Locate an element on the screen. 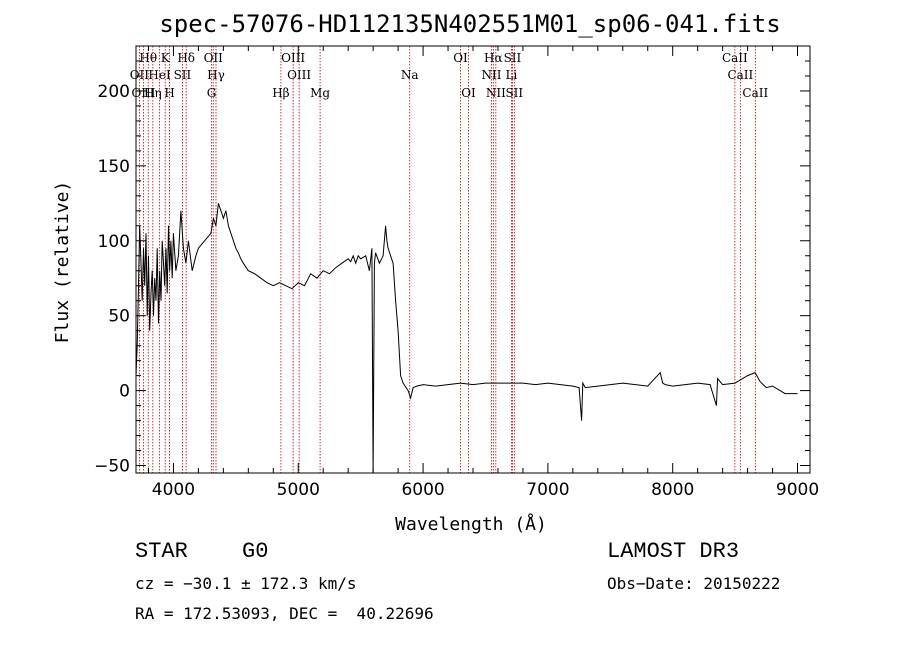 The image size is (900, 649). object-subclass: G0 is located at coordinates (255, 551).